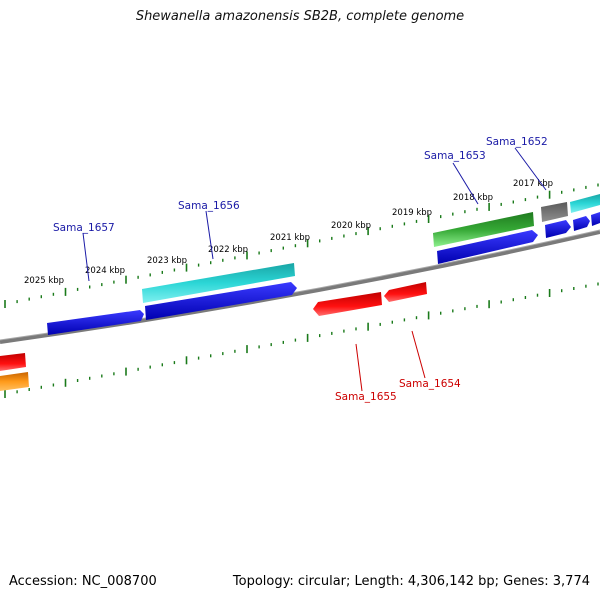 The image size is (600, 600). I want to click on scale-label-2020: 2020 kbp, so click(351, 226).